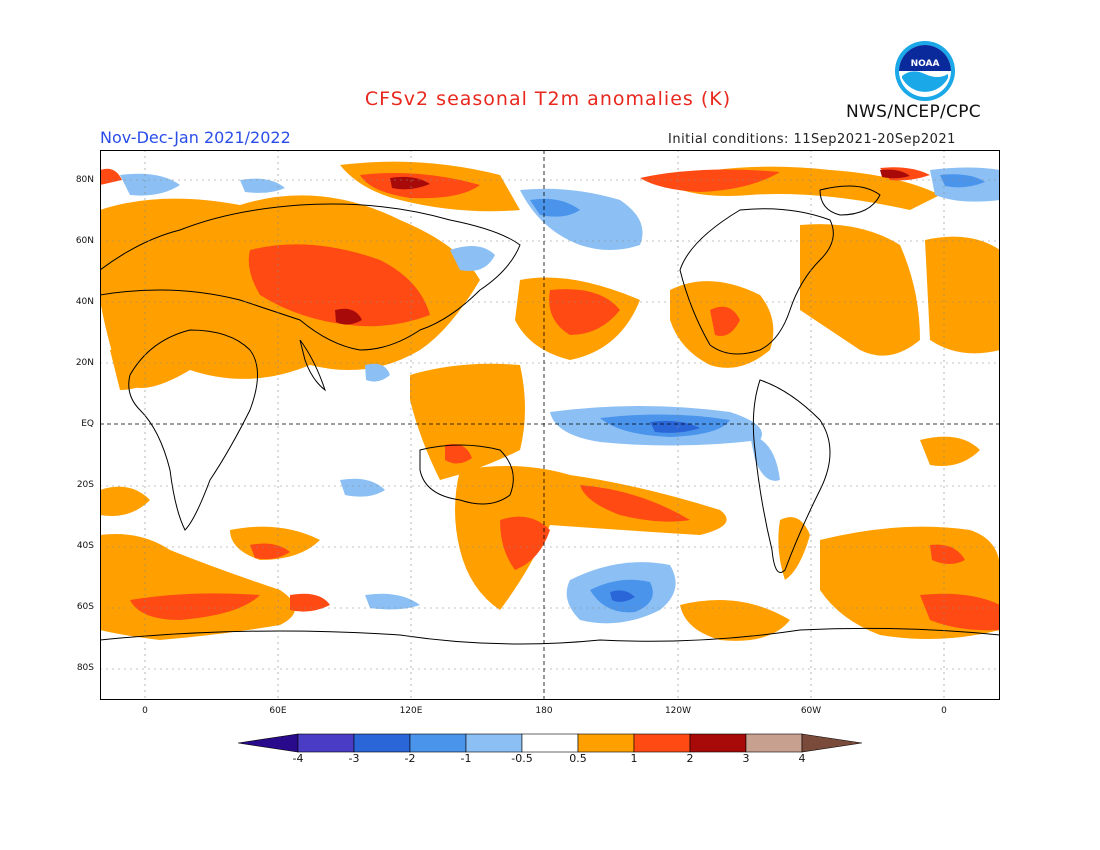 This screenshot has height=850, width=1100. I want to click on lon-label-180: 180, so click(544, 711).